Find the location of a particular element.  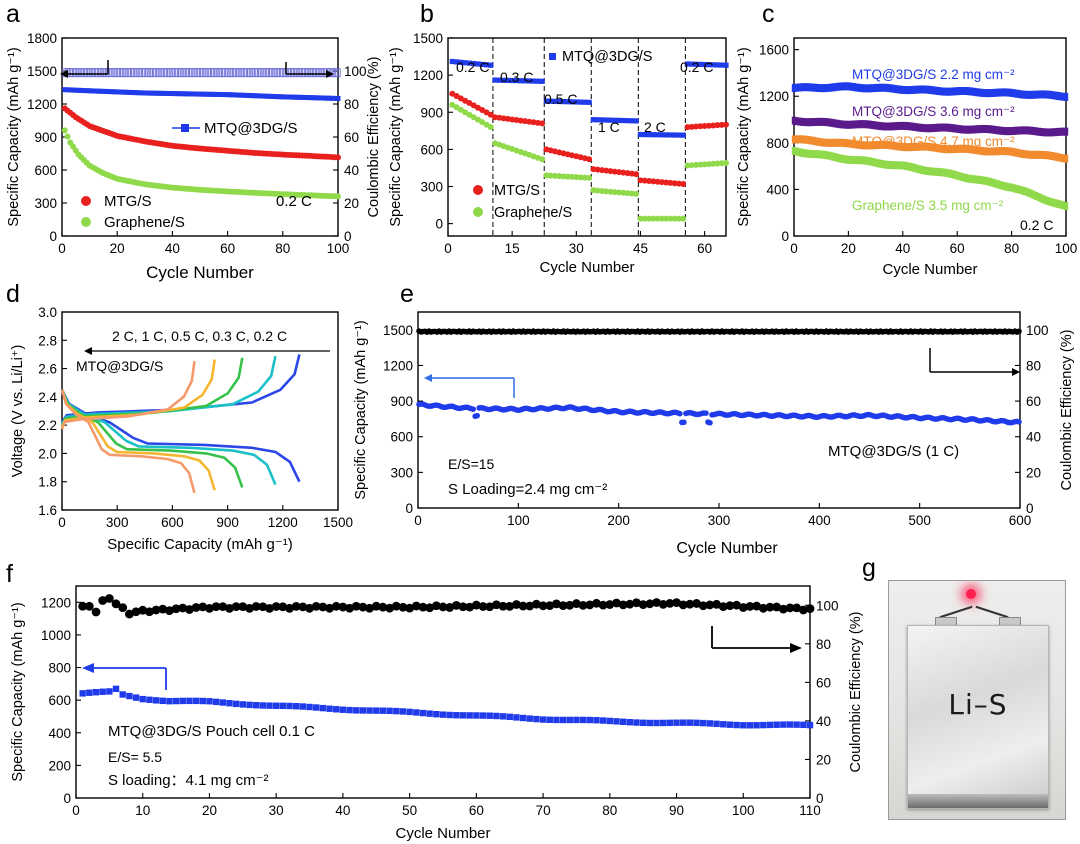

panel-f-right-arrowhead is located at coordinates (796, 648).